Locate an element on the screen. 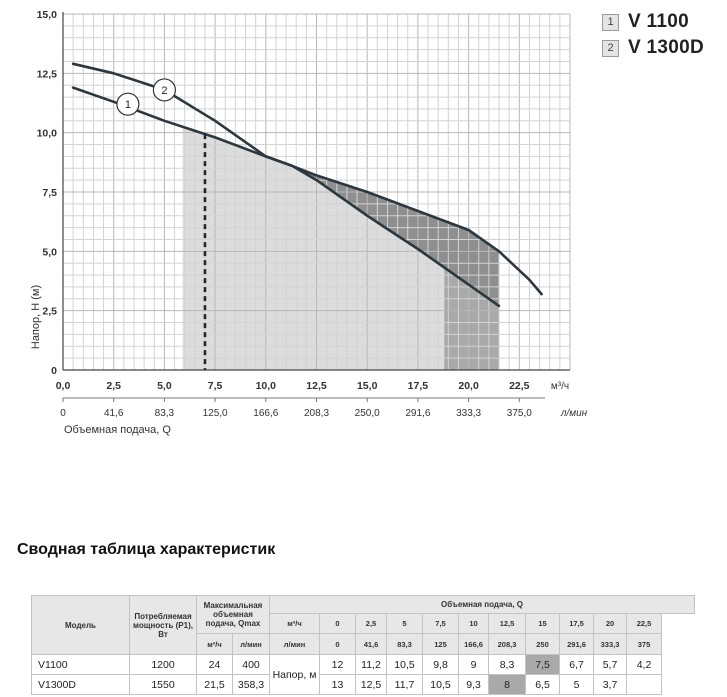 The image size is (727, 697). x-tick-label: 10,0 is located at coordinates (266, 386).